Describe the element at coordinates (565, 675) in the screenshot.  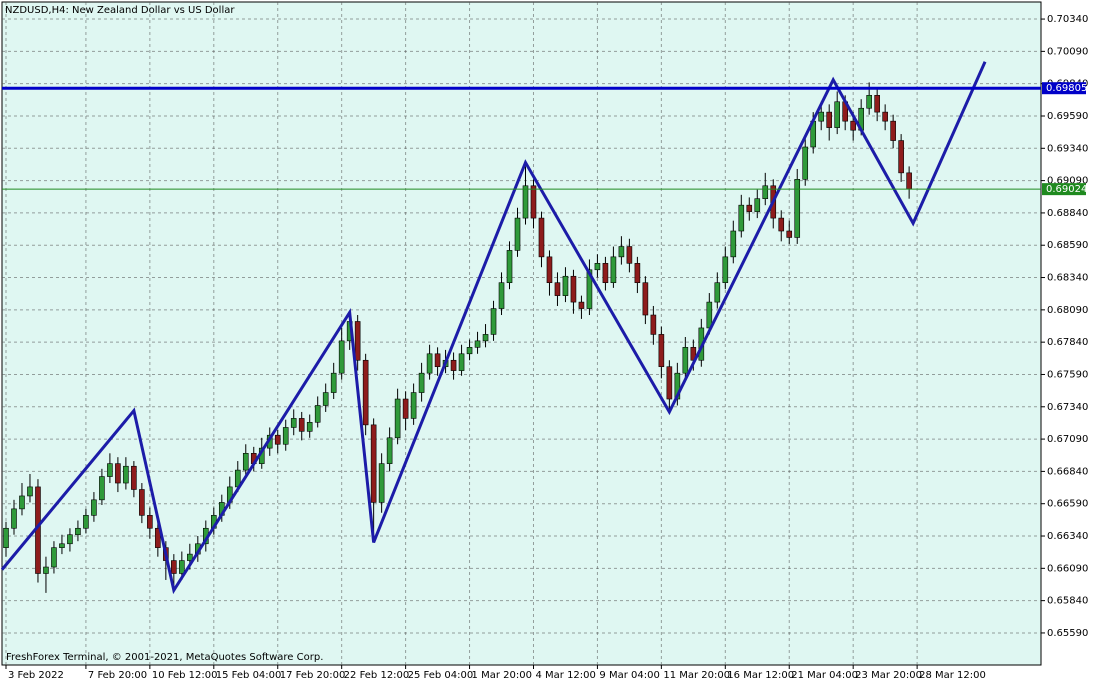
I see `x-tick-label: 4 Mar 12:00` at that location.